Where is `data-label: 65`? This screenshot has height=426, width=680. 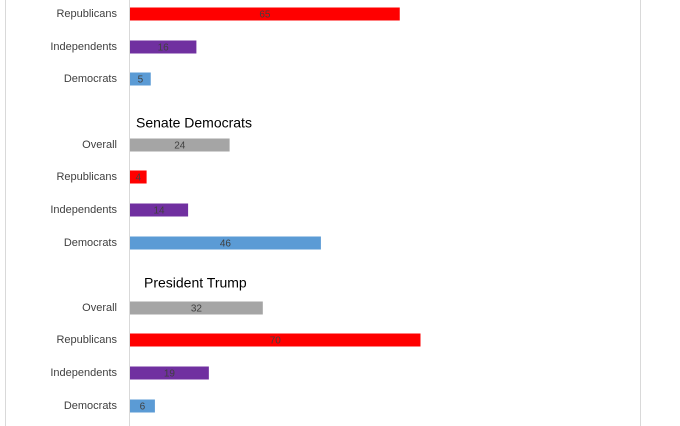 data-label: 65 is located at coordinates (265, 15).